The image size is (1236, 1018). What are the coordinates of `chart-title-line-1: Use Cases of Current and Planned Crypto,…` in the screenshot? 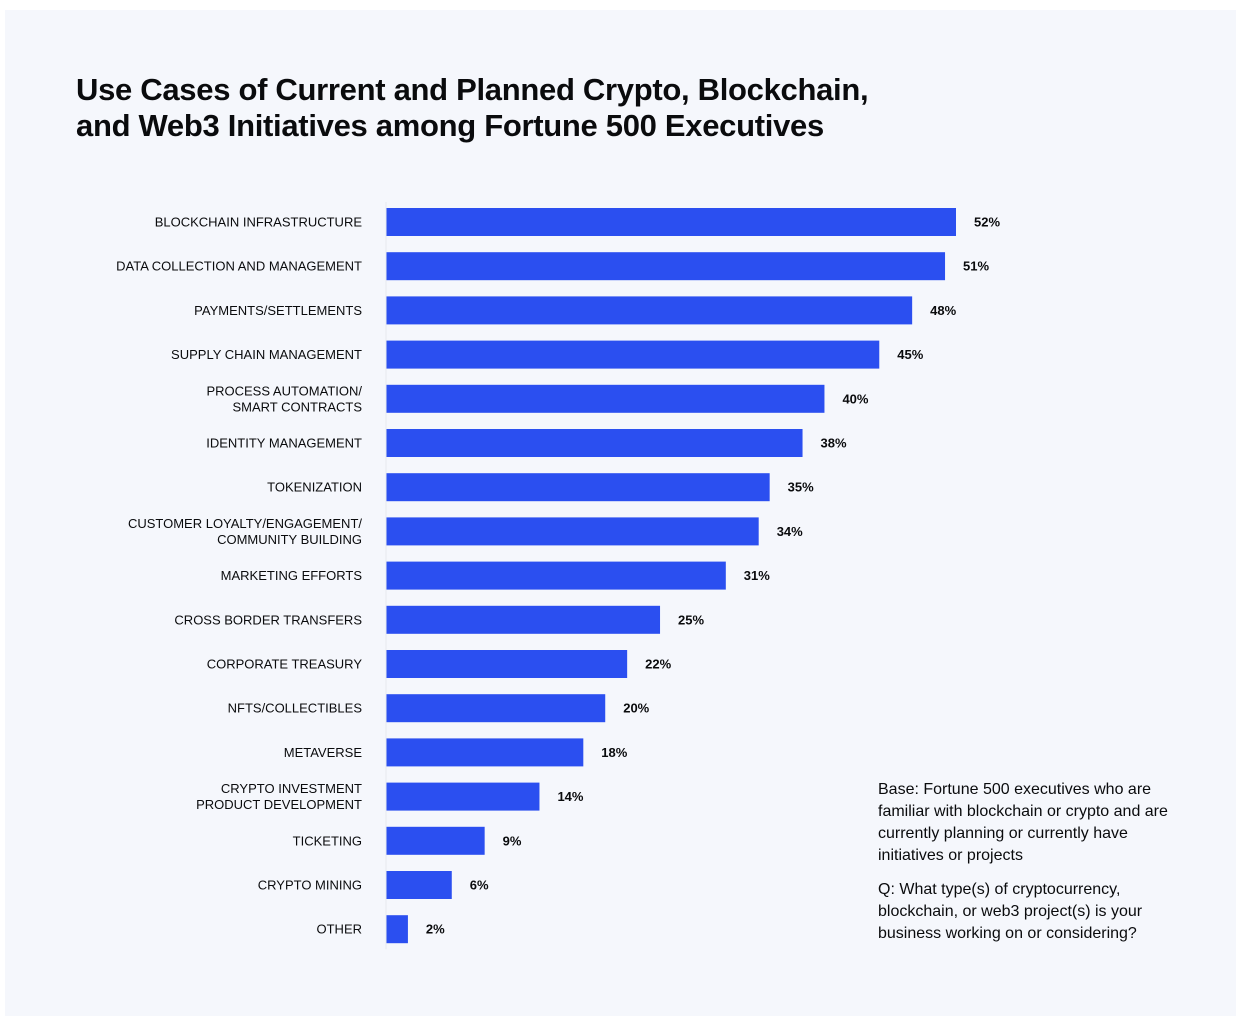 It's located at (472, 89).